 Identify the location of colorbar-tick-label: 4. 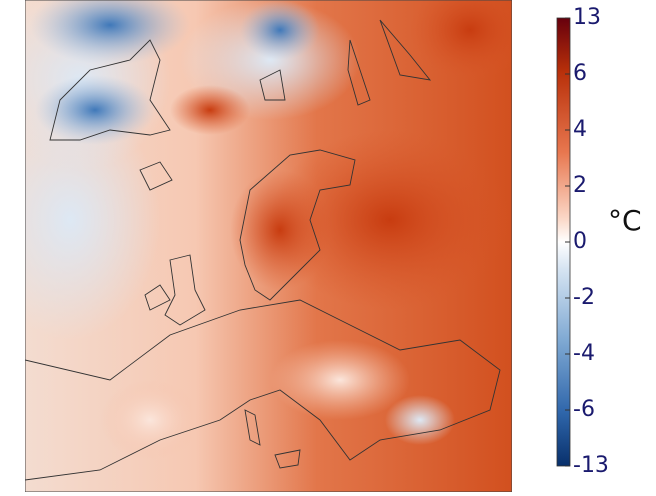
(580, 129).